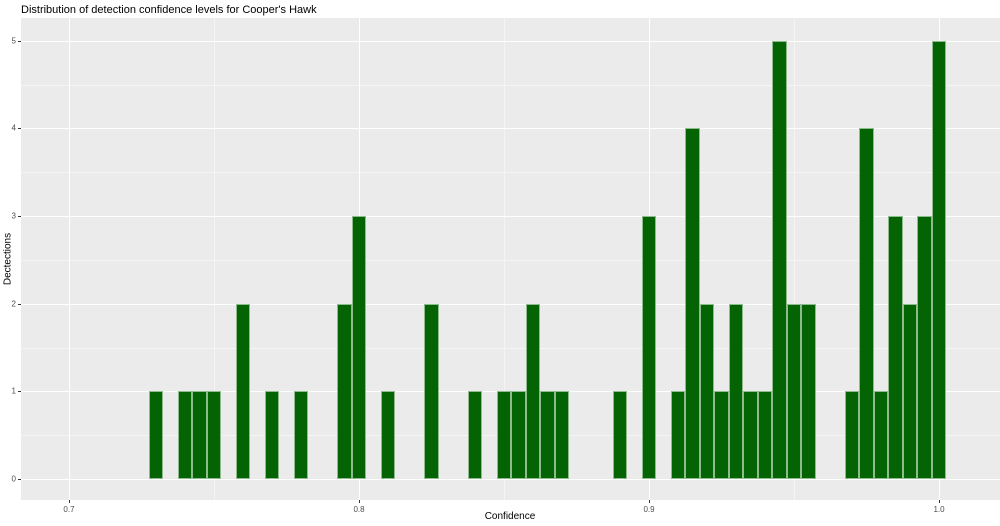 The height and width of the screenshot is (526, 1000). Describe the element at coordinates (13, 479) in the screenshot. I see `y-tick-label: 0` at that location.